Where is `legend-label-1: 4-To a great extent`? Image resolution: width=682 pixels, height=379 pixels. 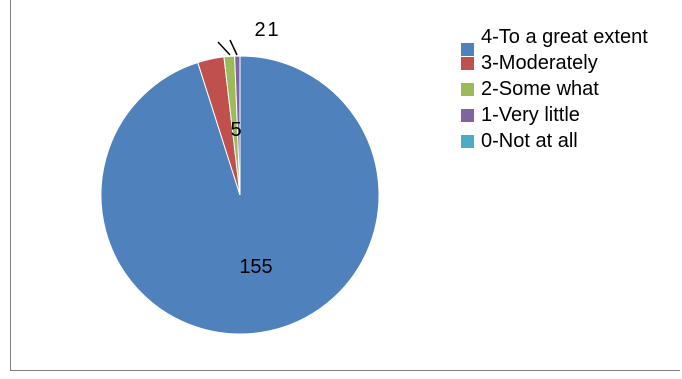 legend-label-1: 4-To a great extent is located at coordinates (564, 37).